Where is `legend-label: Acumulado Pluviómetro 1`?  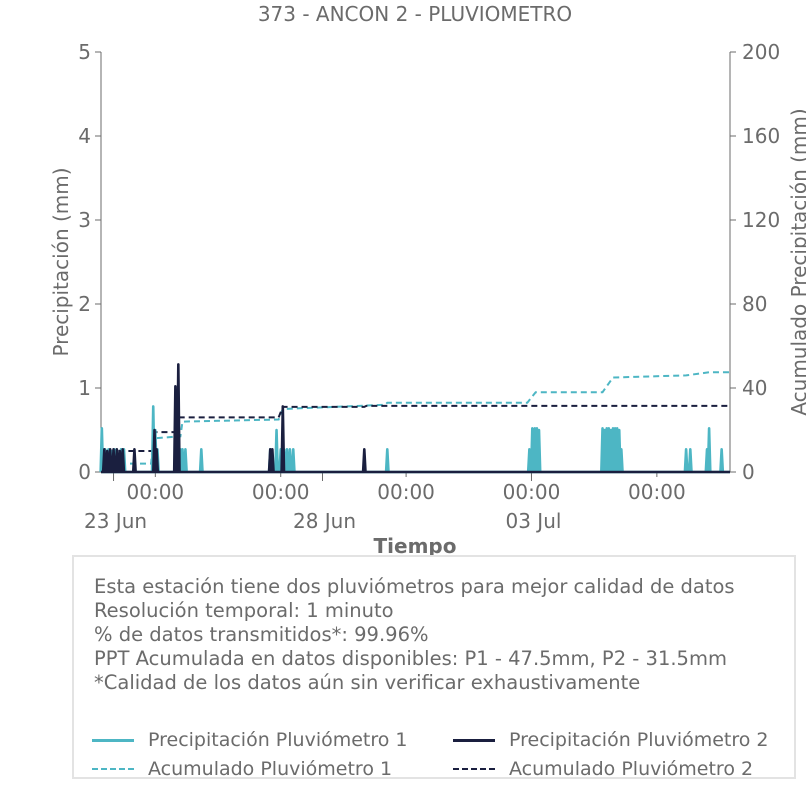
legend-label: Acumulado Pluviómetro 1 is located at coordinates (270, 769).